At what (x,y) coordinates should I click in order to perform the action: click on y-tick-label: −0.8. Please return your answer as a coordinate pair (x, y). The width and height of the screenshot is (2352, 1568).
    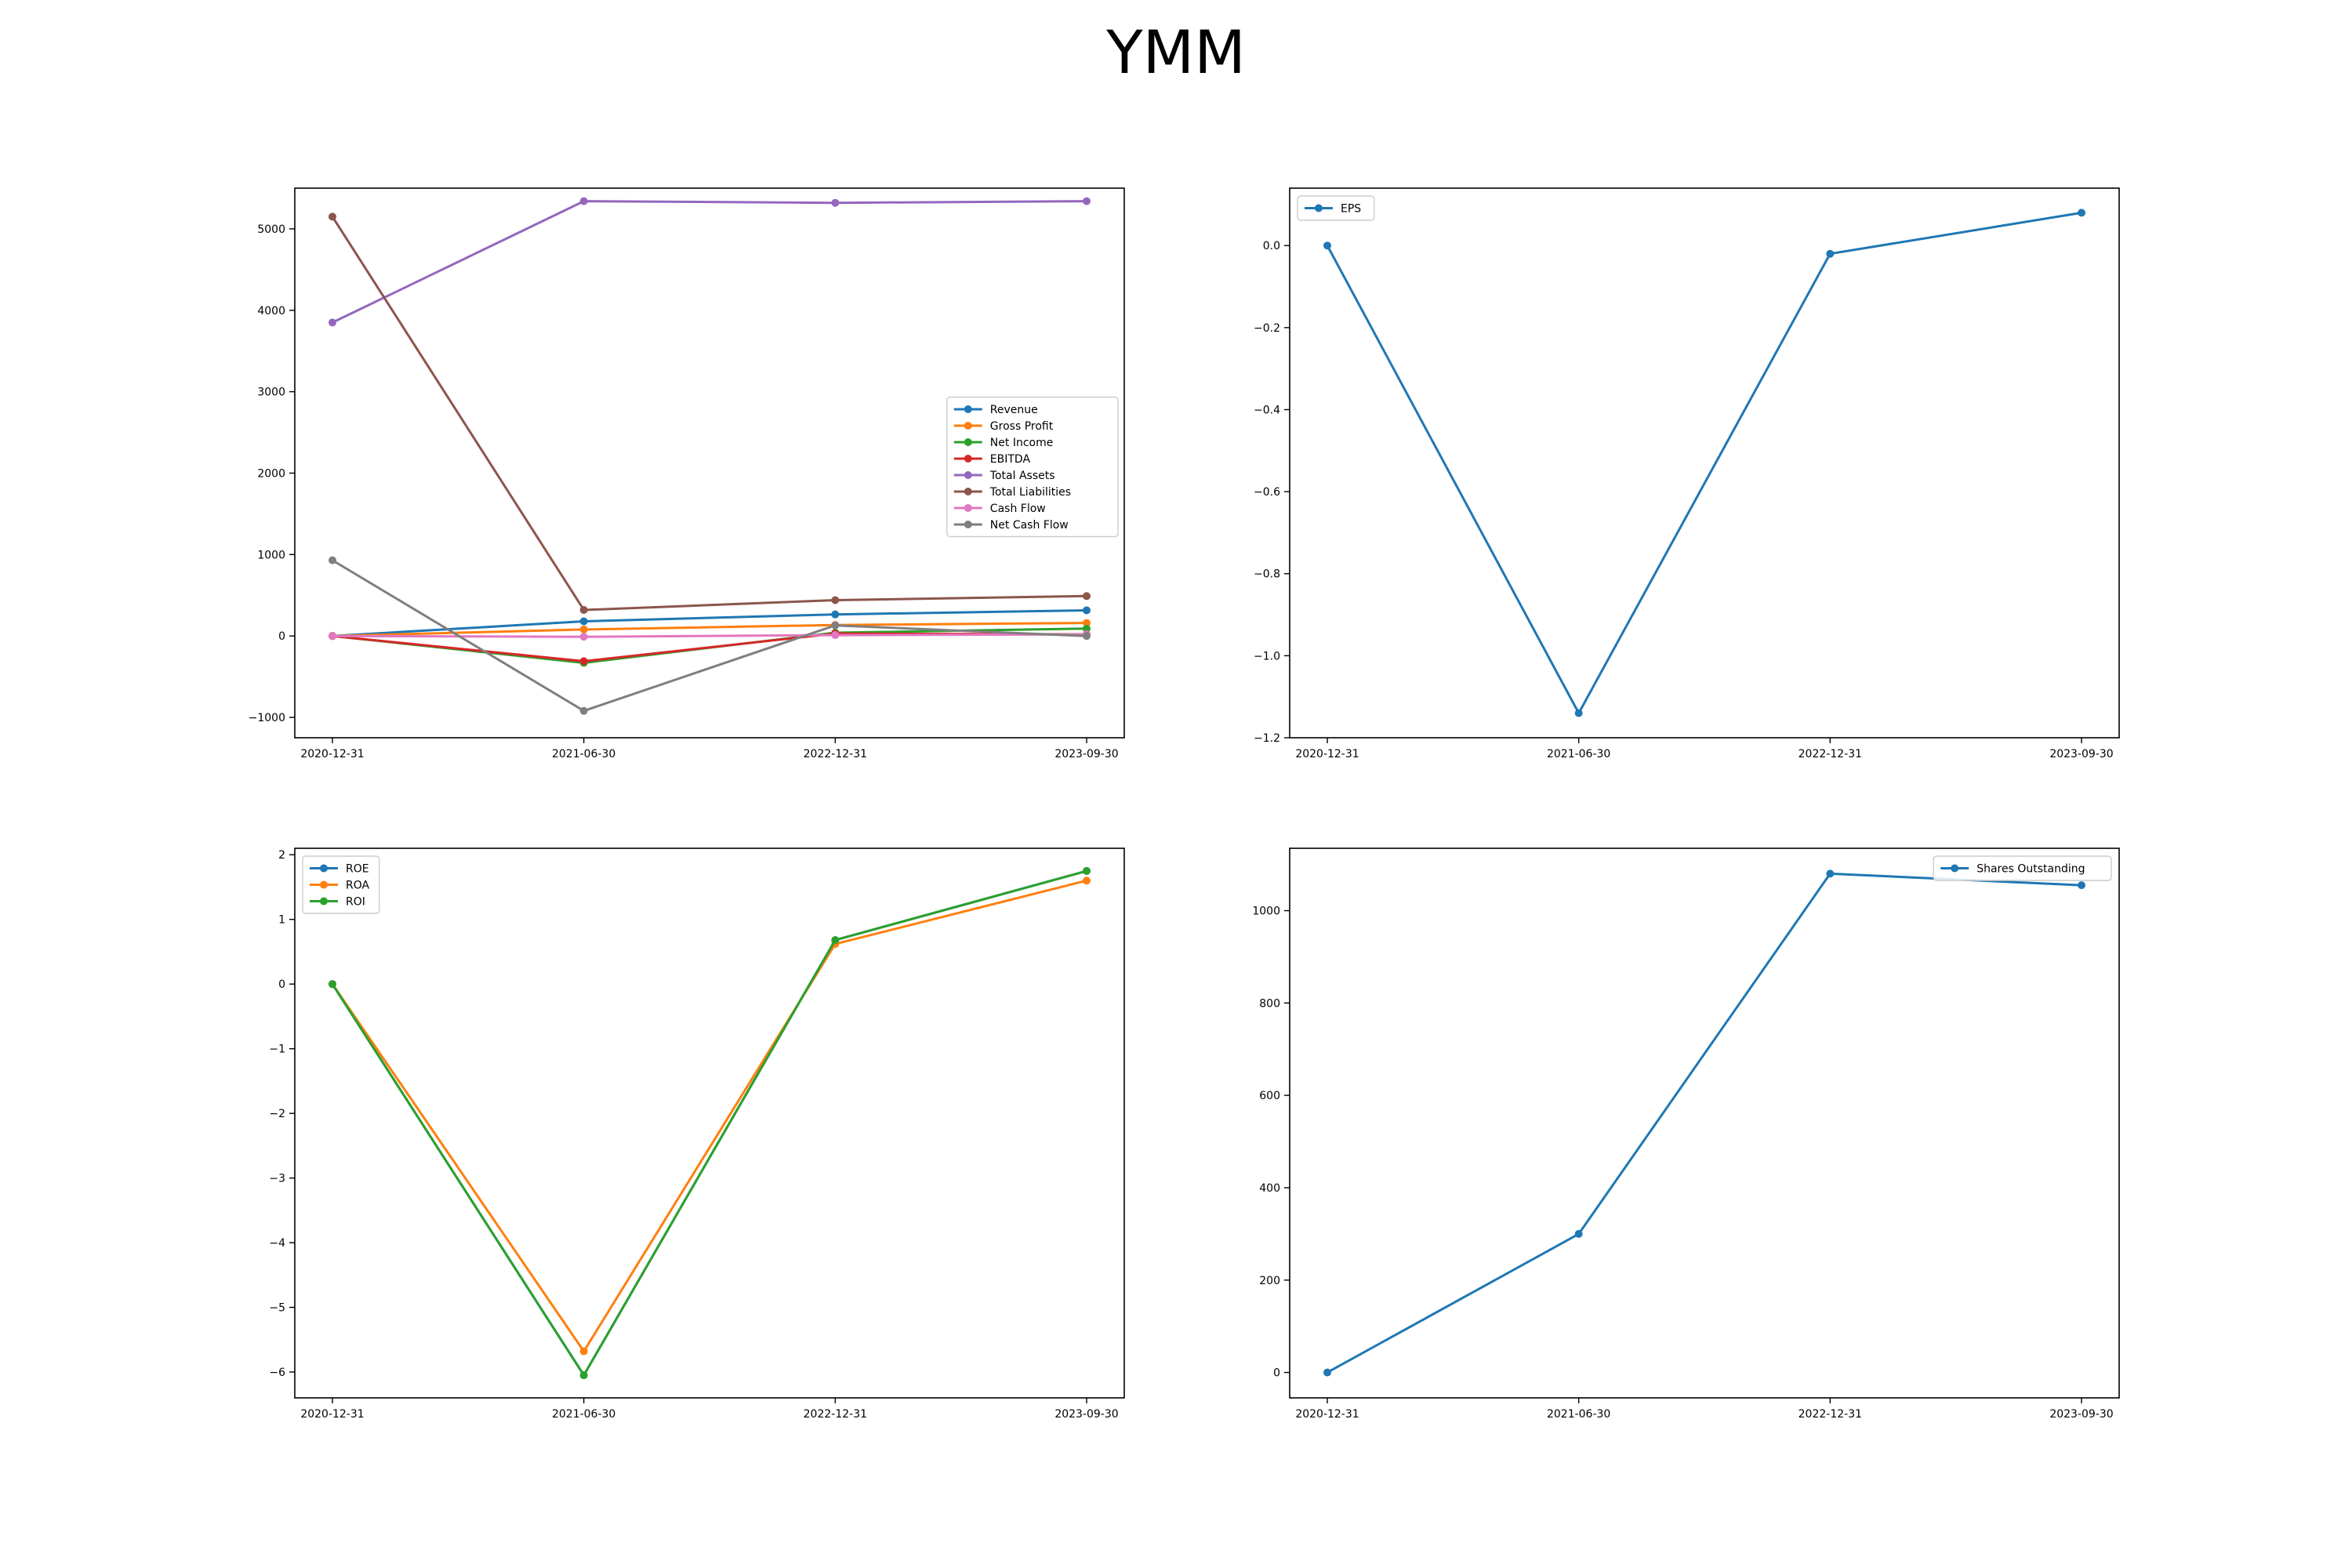
    Looking at the image, I should click on (1267, 574).